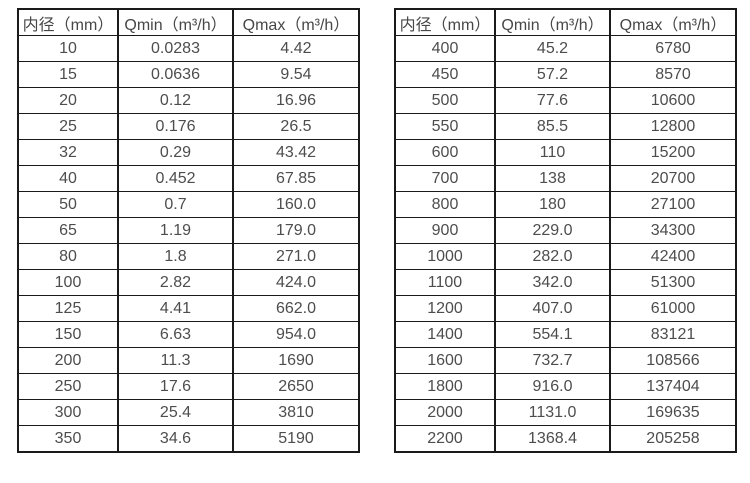 The height and width of the screenshot is (483, 750). Describe the element at coordinates (68, 100) in the screenshot. I see `table-cell: 20` at that location.